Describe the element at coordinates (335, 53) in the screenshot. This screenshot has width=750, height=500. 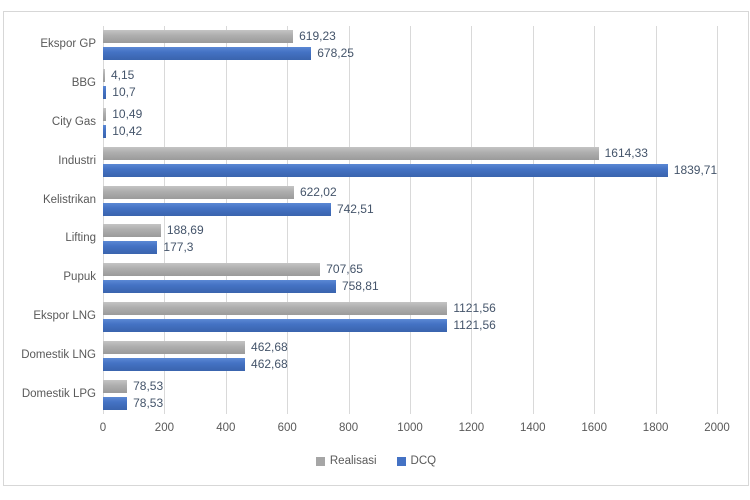
I see `value-label-dcq: 678,25` at that location.